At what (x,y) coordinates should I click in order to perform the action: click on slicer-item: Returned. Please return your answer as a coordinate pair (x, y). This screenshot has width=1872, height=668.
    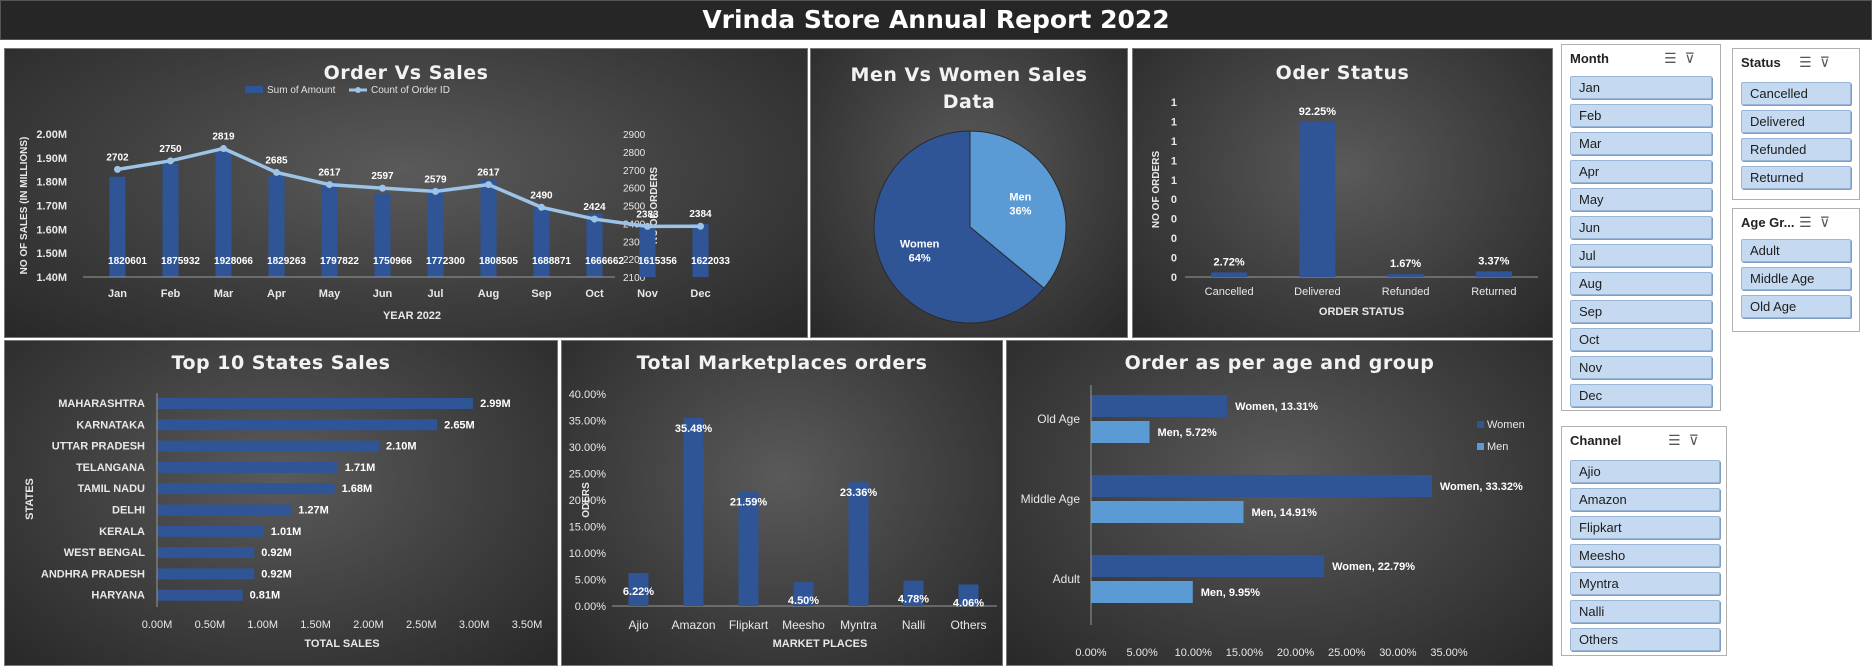
    Looking at the image, I should click on (1796, 177).